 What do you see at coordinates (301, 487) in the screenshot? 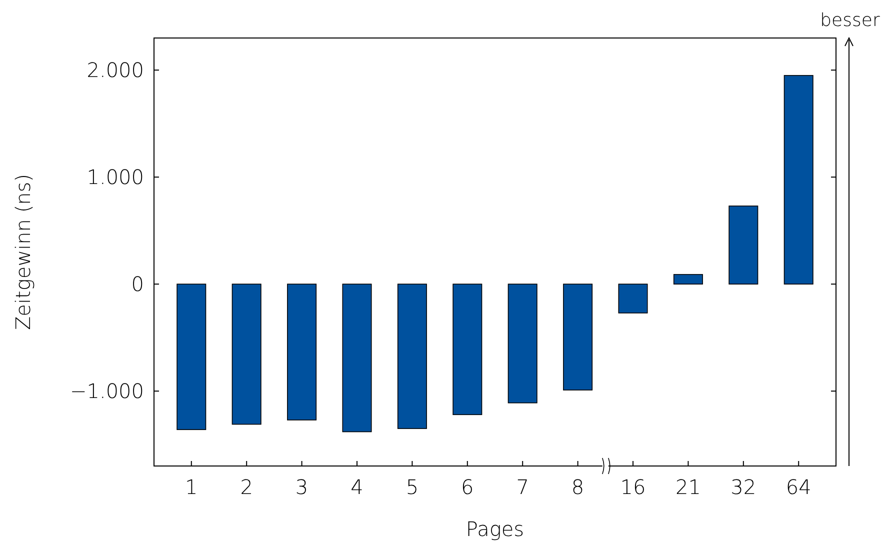
I see `x-tick-label: 3` at bounding box center [301, 487].